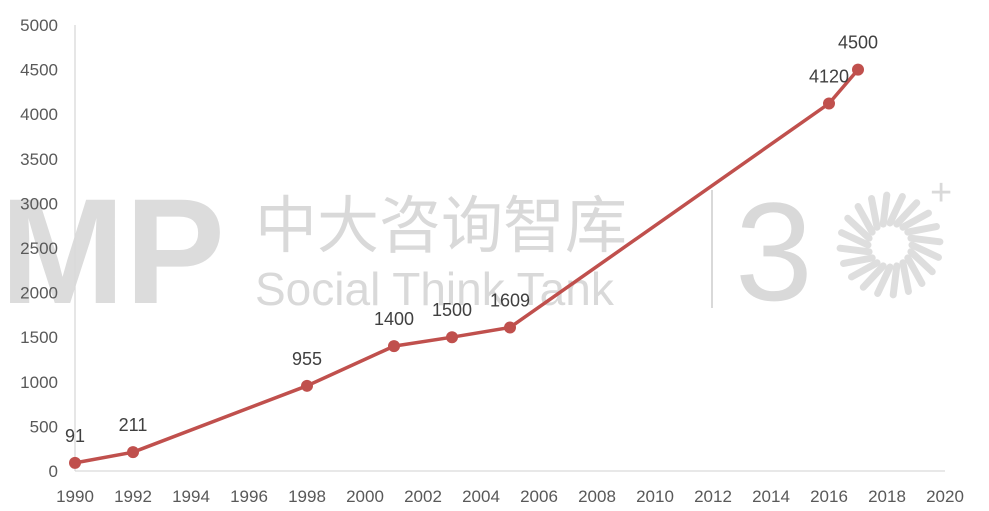 The width and height of the screenshot is (989, 511). What do you see at coordinates (713, 496) in the screenshot?
I see `x-tick-label: 2012` at bounding box center [713, 496].